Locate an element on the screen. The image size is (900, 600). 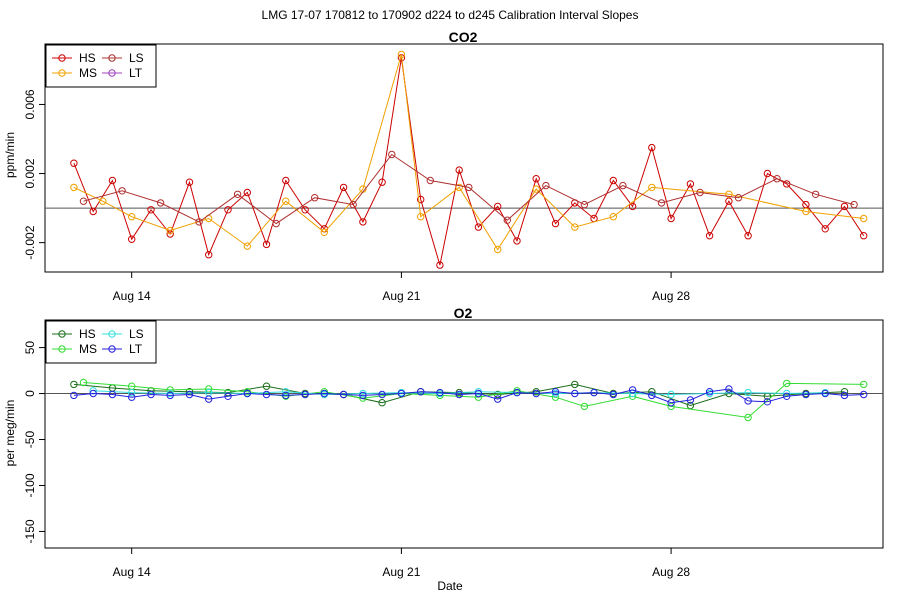
co2-ylabel: ppm/min is located at coordinates (10, 155).